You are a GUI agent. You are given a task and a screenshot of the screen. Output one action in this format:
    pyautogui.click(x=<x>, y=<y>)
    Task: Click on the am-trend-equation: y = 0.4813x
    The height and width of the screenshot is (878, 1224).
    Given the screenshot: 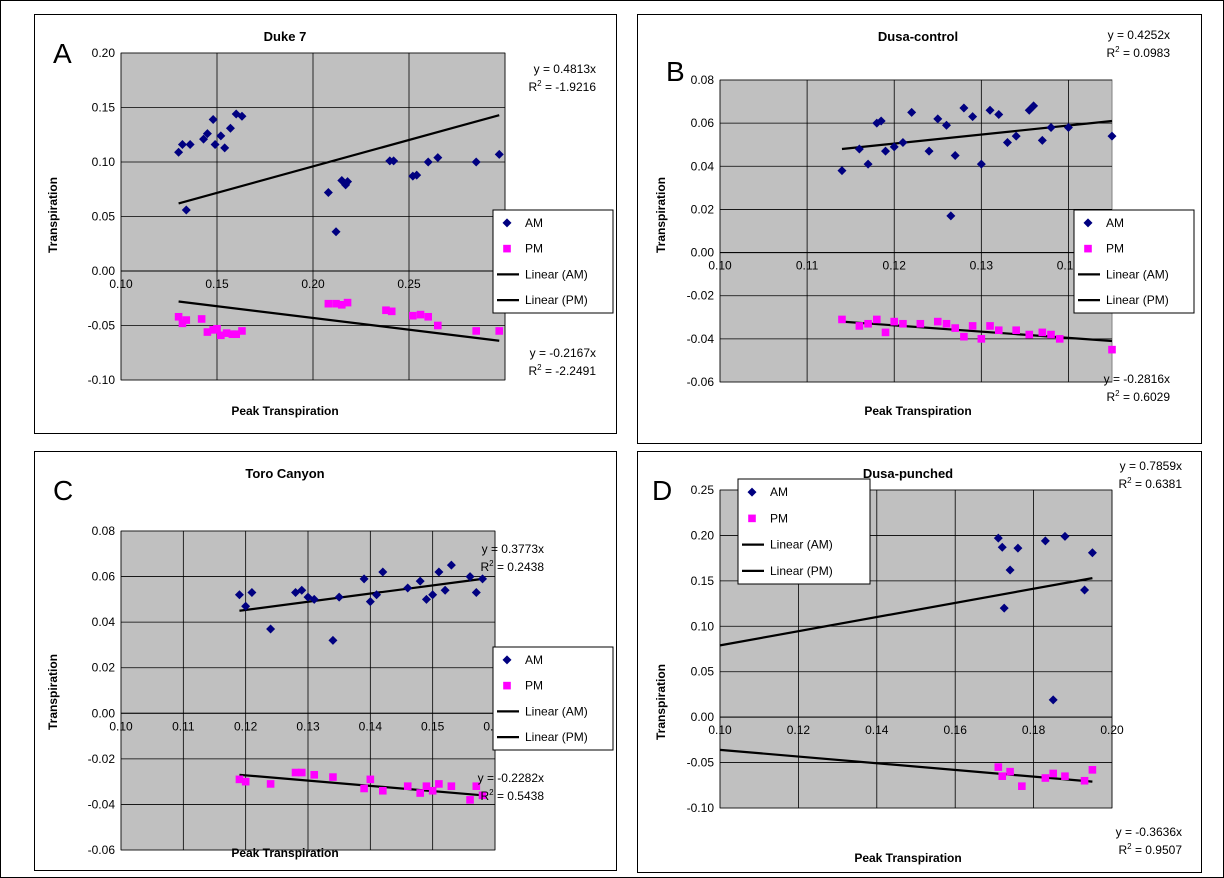 What is the action you would take?
    pyautogui.click(x=565, y=69)
    